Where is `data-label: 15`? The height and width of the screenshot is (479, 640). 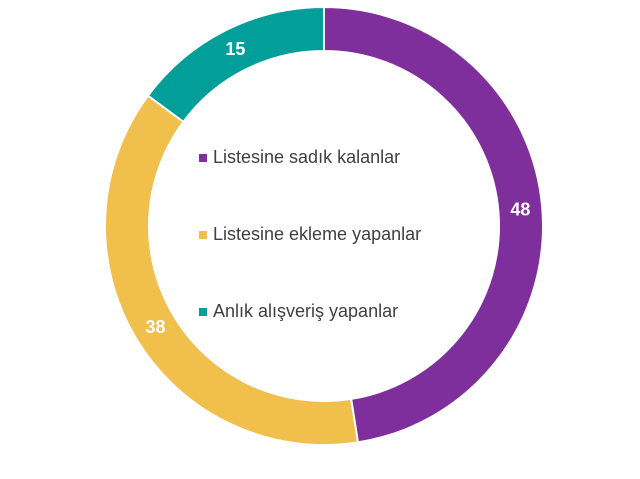
data-label: 15 is located at coordinates (235, 49).